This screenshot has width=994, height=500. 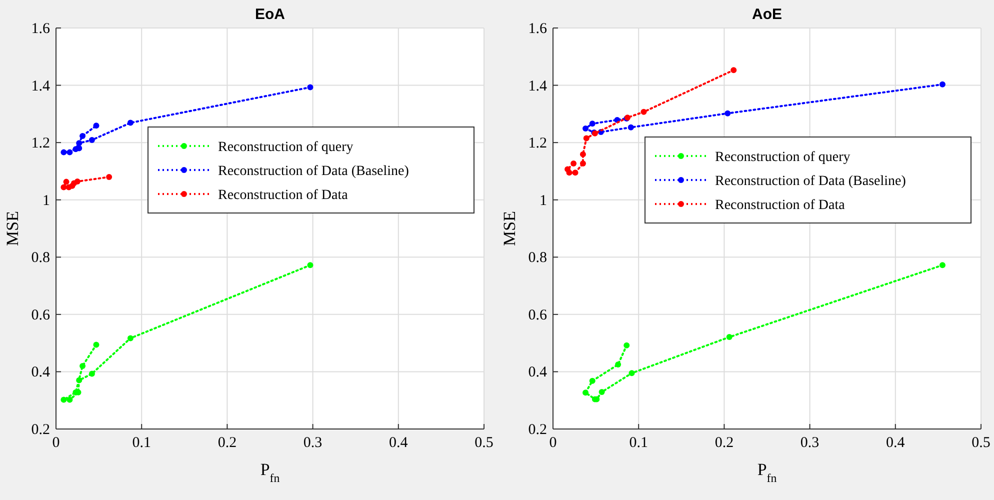 What do you see at coordinates (270, 14) in the screenshot?
I see `chart-title: EoA` at bounding box center [270, 14].